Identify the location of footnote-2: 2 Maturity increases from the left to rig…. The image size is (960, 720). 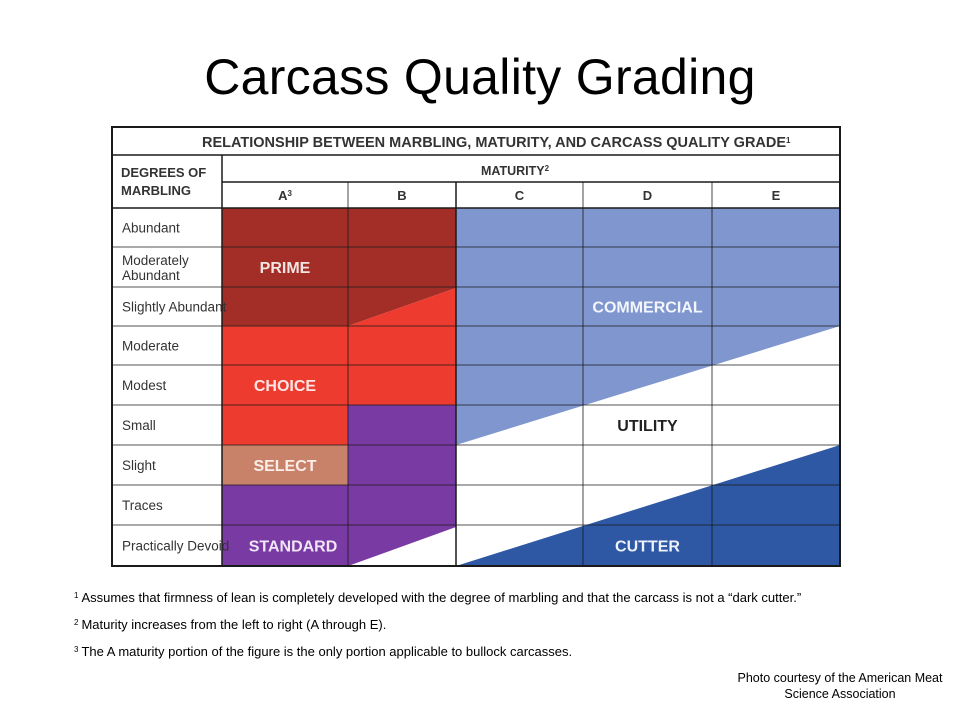
(230, 624).